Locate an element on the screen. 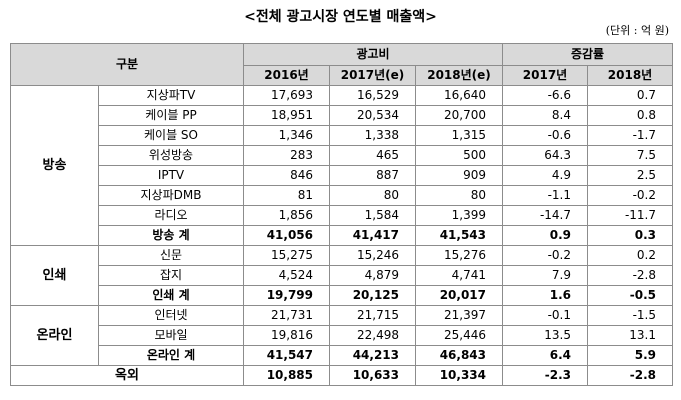  value-cell: 909 is located at coordinates (459, 175).